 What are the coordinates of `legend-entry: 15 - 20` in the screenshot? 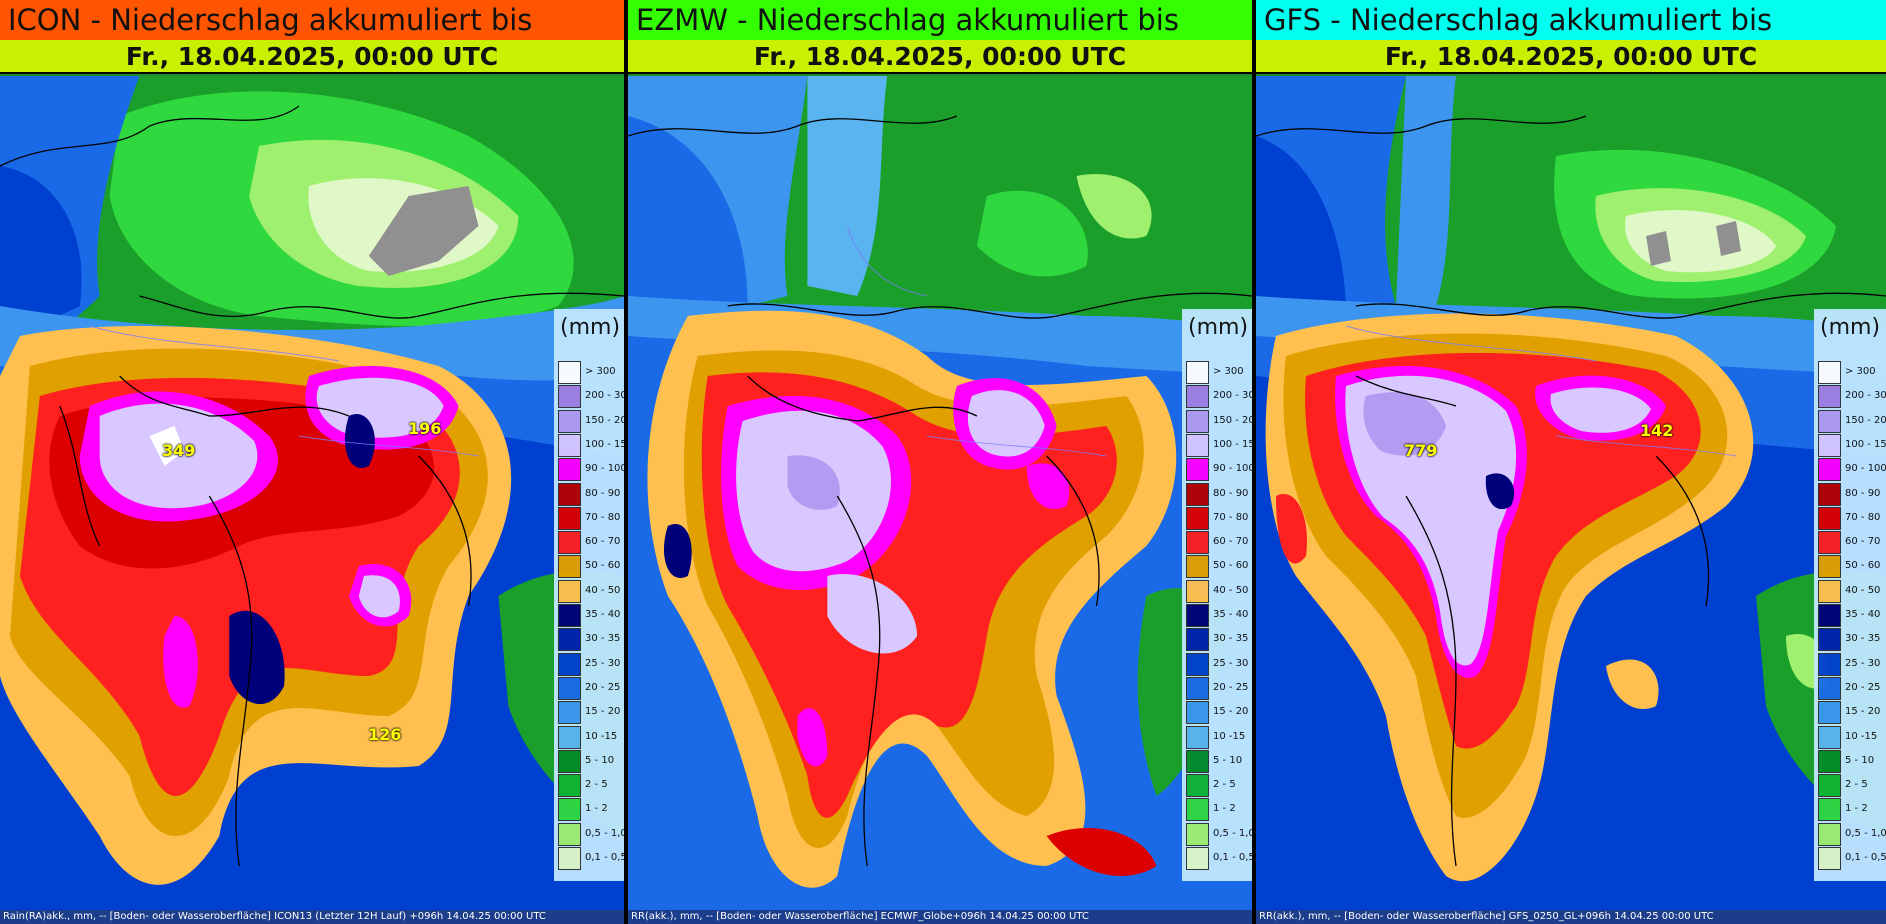 It's located at (591, 713).